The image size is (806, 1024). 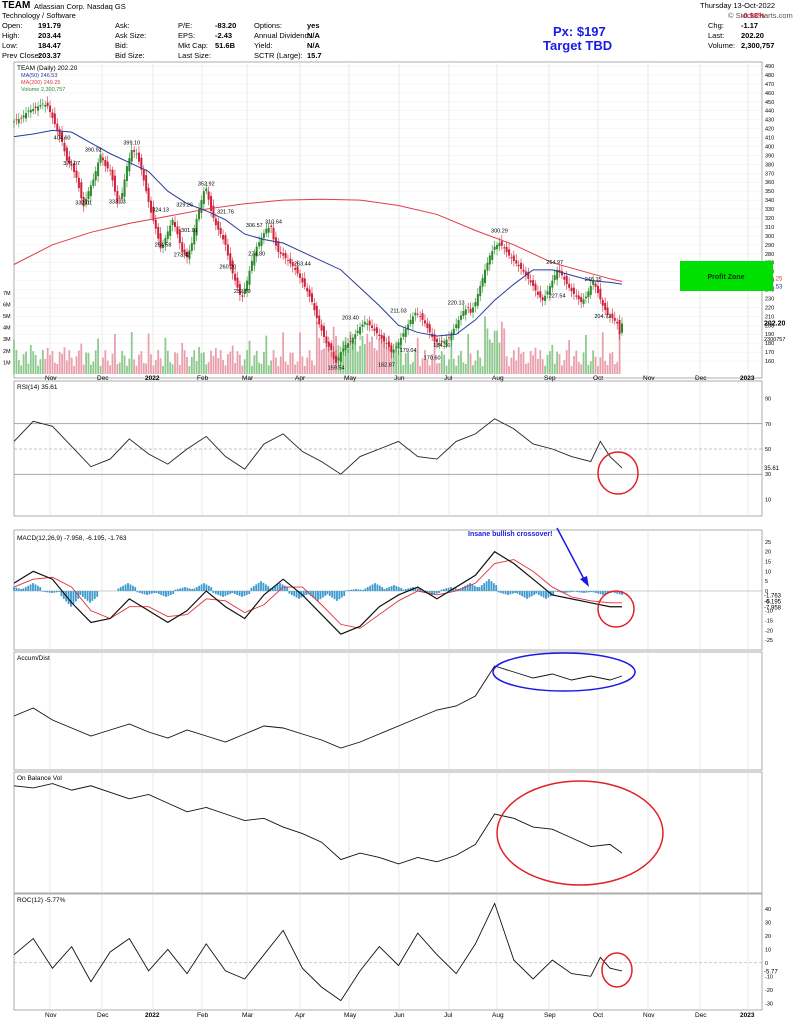 I want to click on price-tick-label: 400, so click(x=769, y=147).